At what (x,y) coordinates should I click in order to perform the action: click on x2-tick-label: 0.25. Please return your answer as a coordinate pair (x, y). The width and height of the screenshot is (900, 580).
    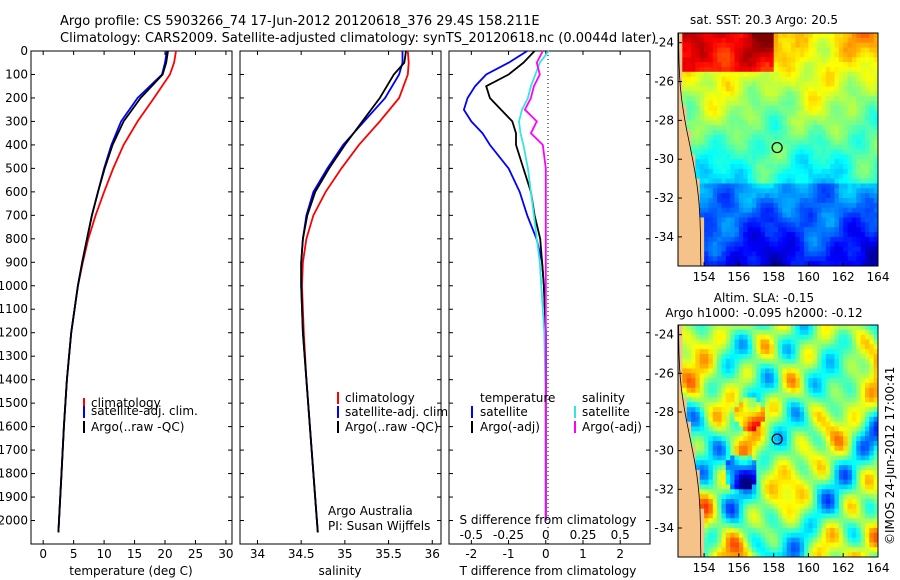
    Looking at the image, I should click on (583, 535).